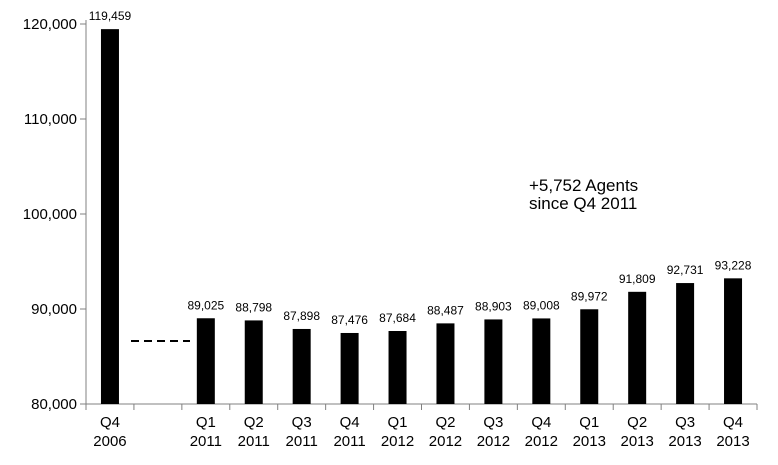  Describe the element at coordinates (110, 16) in the screenshot. I see `data-label: 119,459` at that location.